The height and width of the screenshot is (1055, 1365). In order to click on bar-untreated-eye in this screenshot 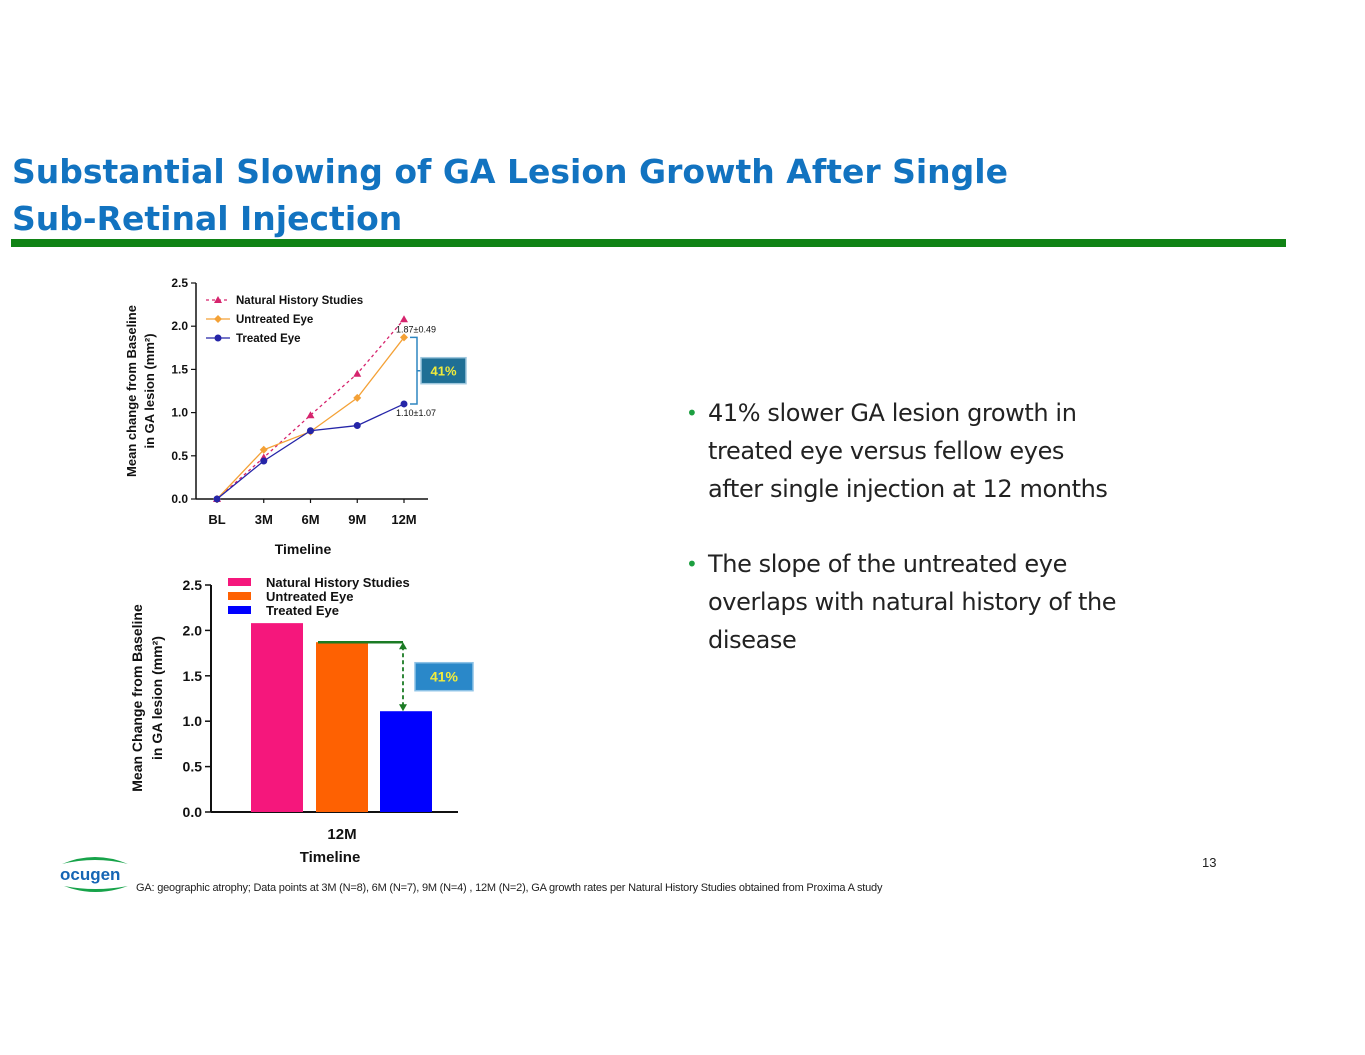, I will do `click(342, 727)`.